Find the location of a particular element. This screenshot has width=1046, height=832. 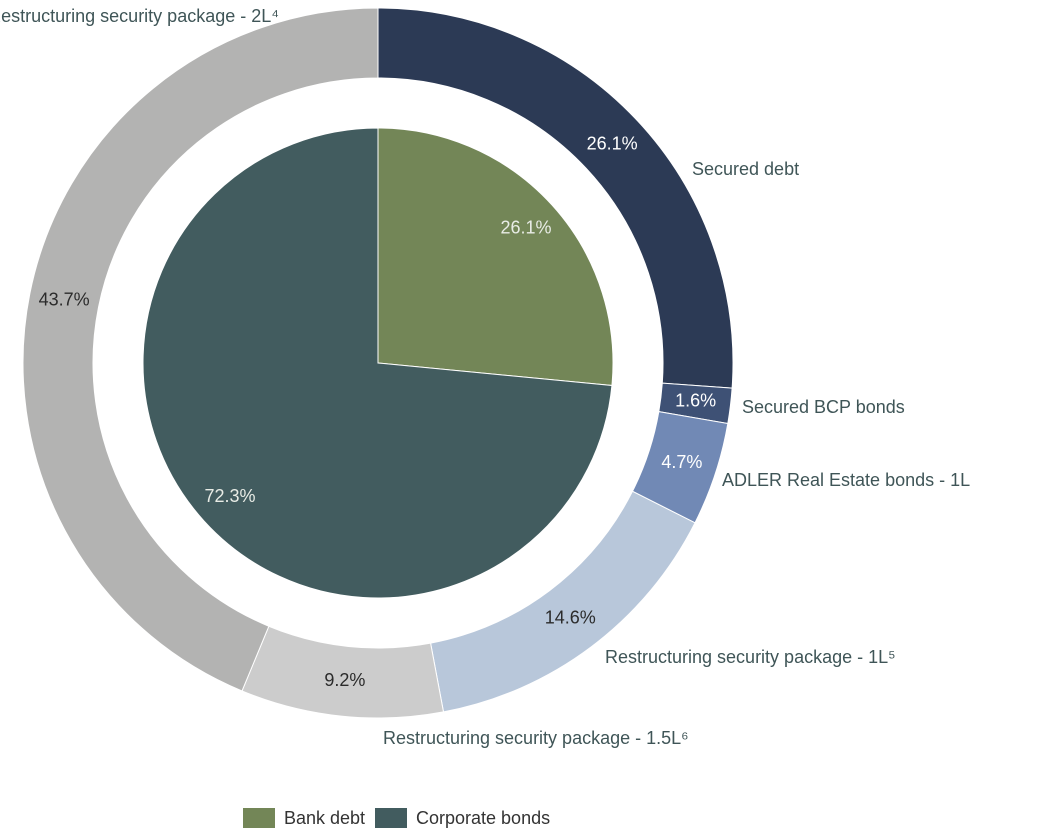

category-label: Restructuring security package - 1L⁵ is located at coordinates (750, 657).